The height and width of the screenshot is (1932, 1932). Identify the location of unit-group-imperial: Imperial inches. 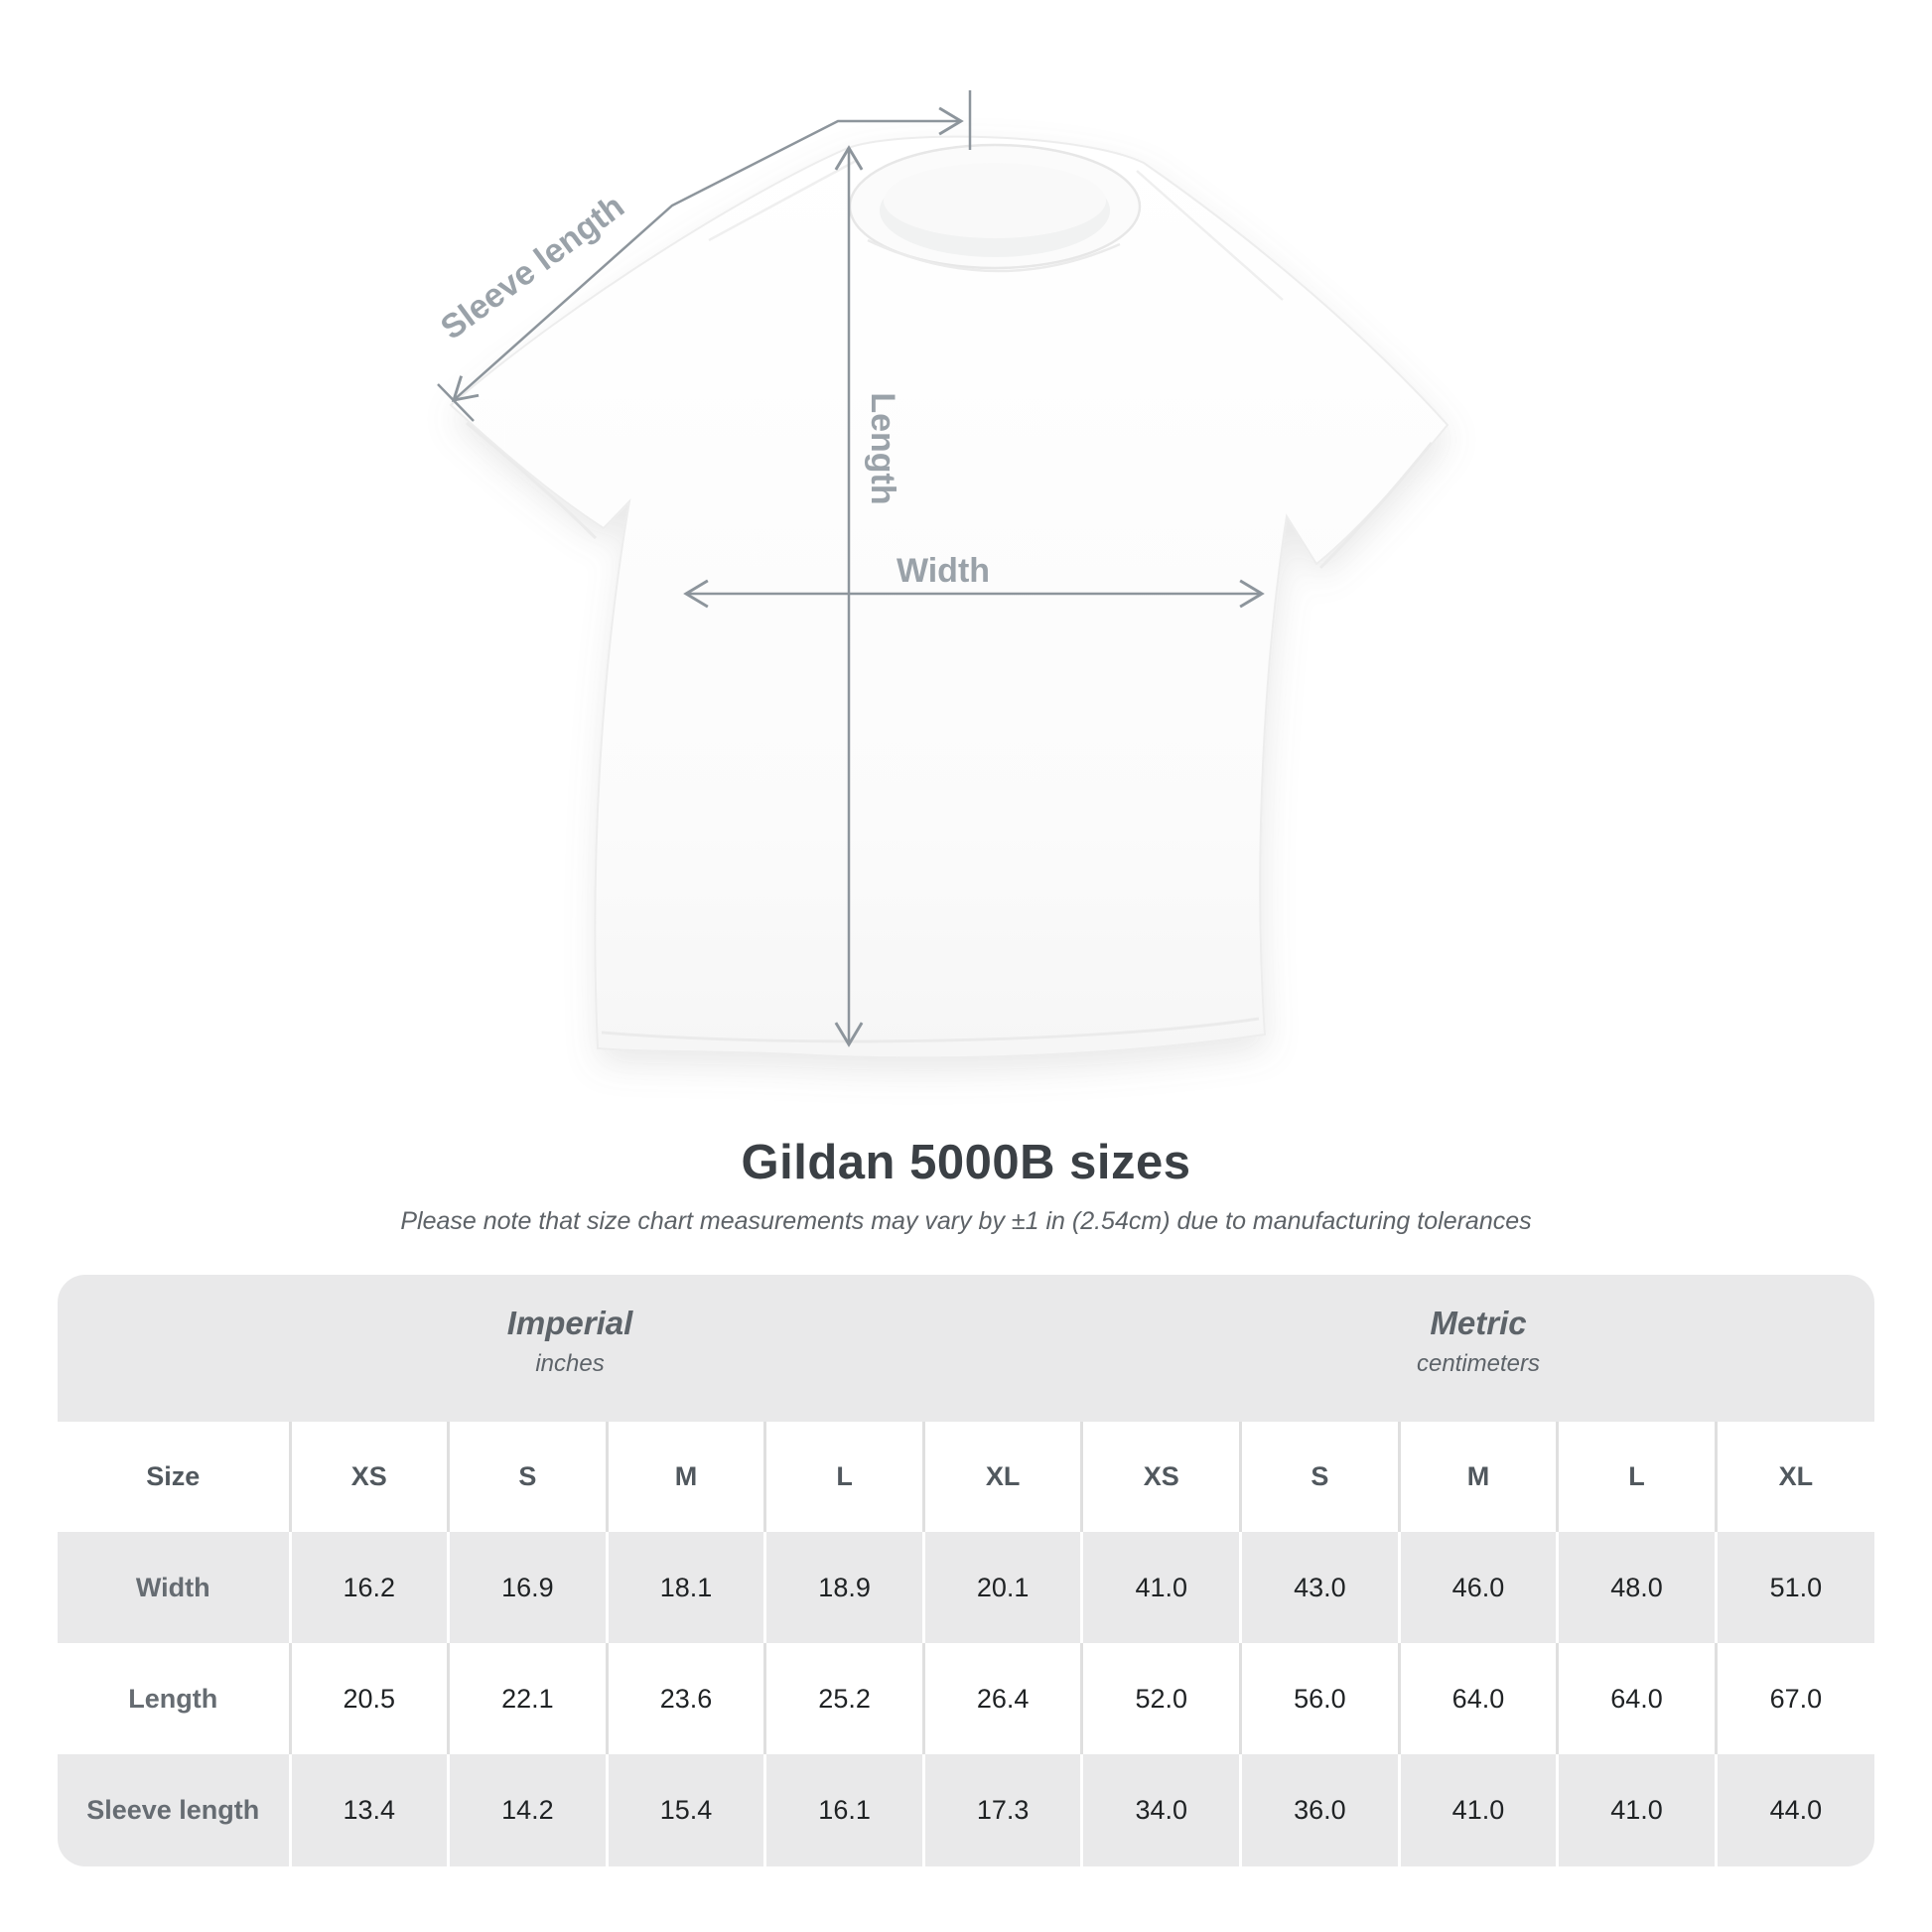
(570, 1348).